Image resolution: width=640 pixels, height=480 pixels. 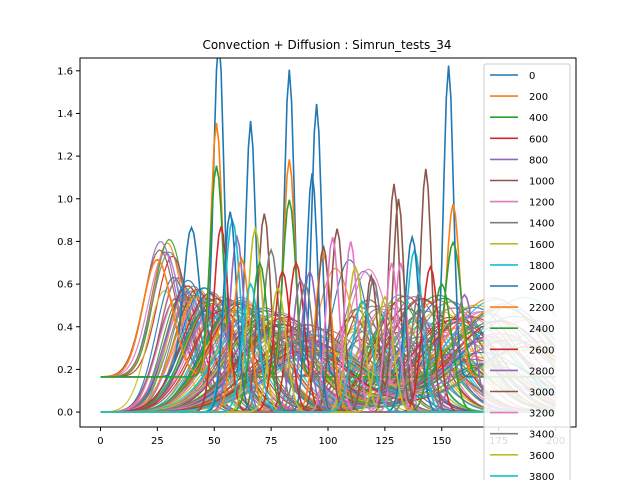 I want to click on chart-title: Convection + Diffusion : Simrun_tests_34, so click(x=326, y=45).